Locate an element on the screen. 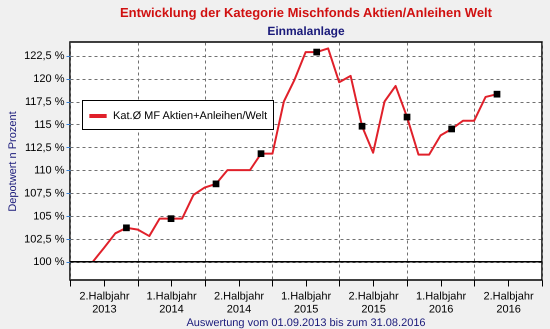  chart-subtitle: Einmalanlage is located at coordinates (306, 31).